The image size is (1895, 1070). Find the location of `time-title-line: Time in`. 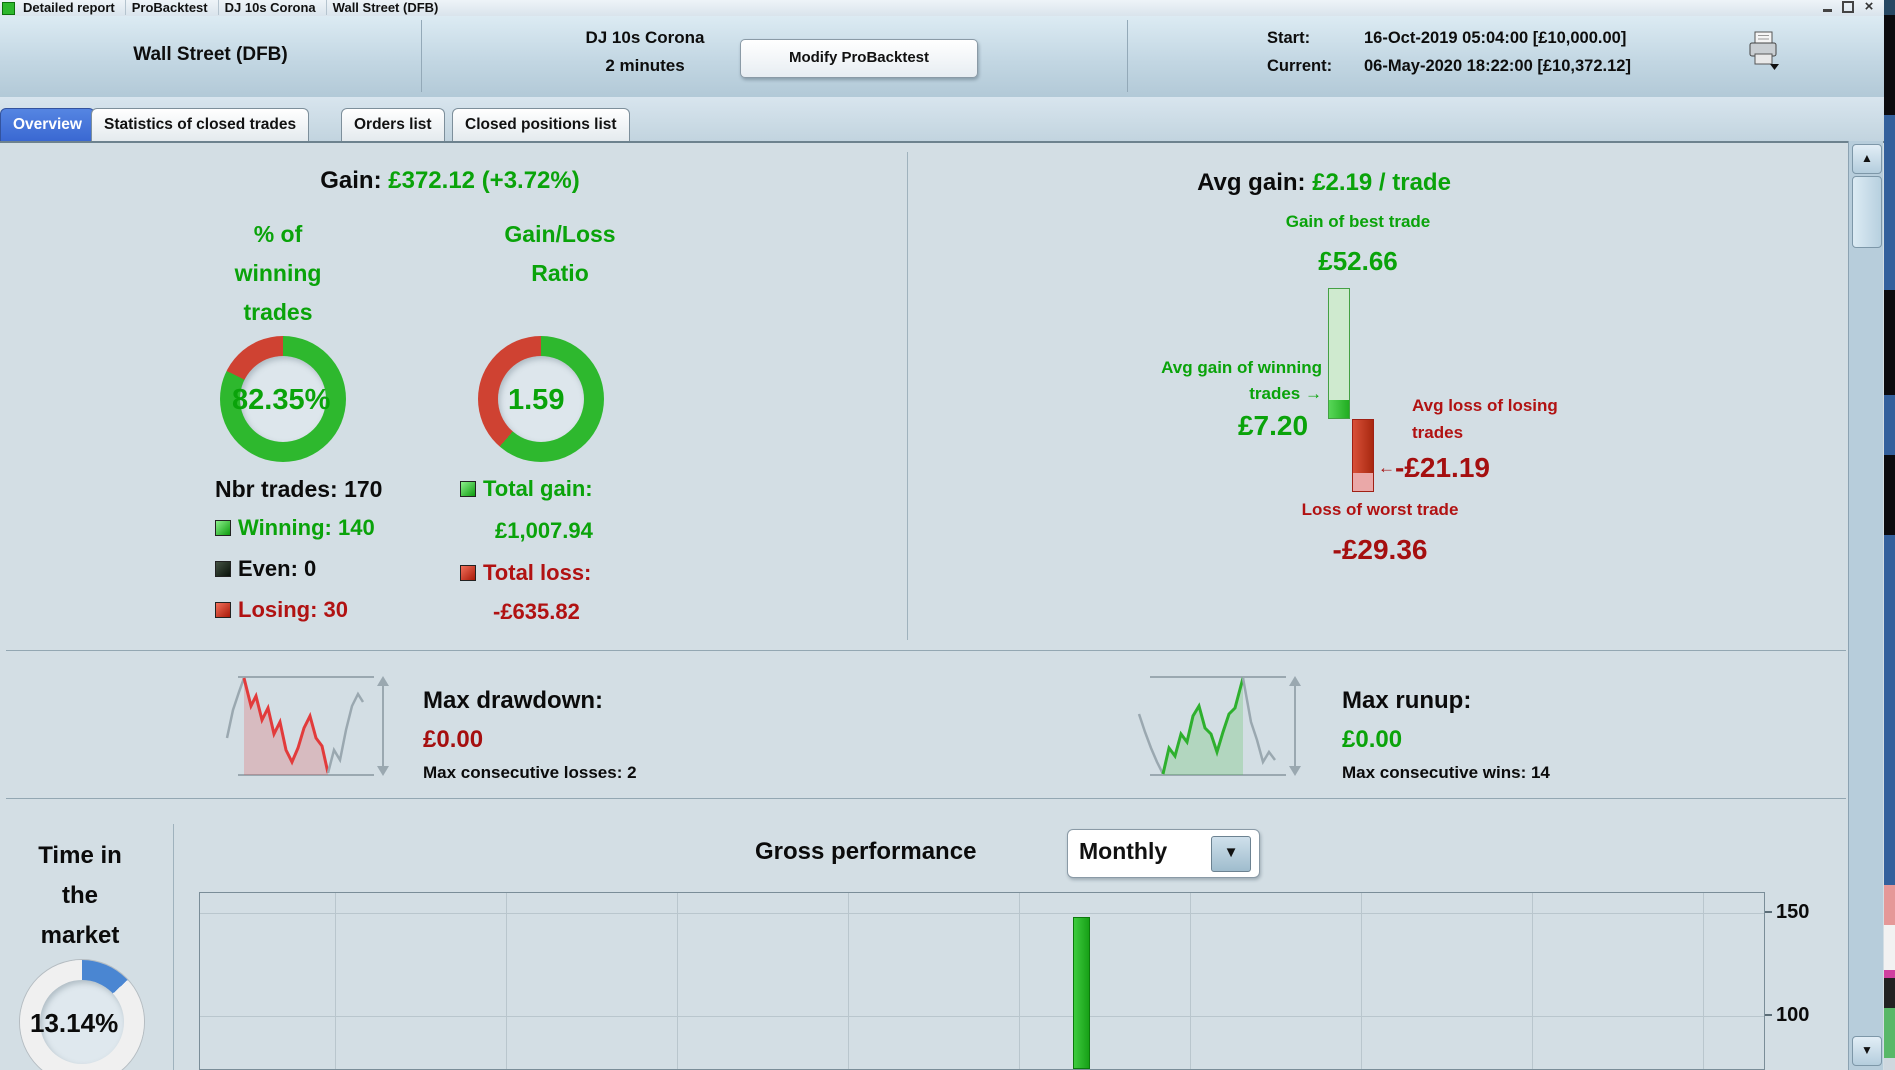

time-title-line: Time in is located at coordinates (80, 855).